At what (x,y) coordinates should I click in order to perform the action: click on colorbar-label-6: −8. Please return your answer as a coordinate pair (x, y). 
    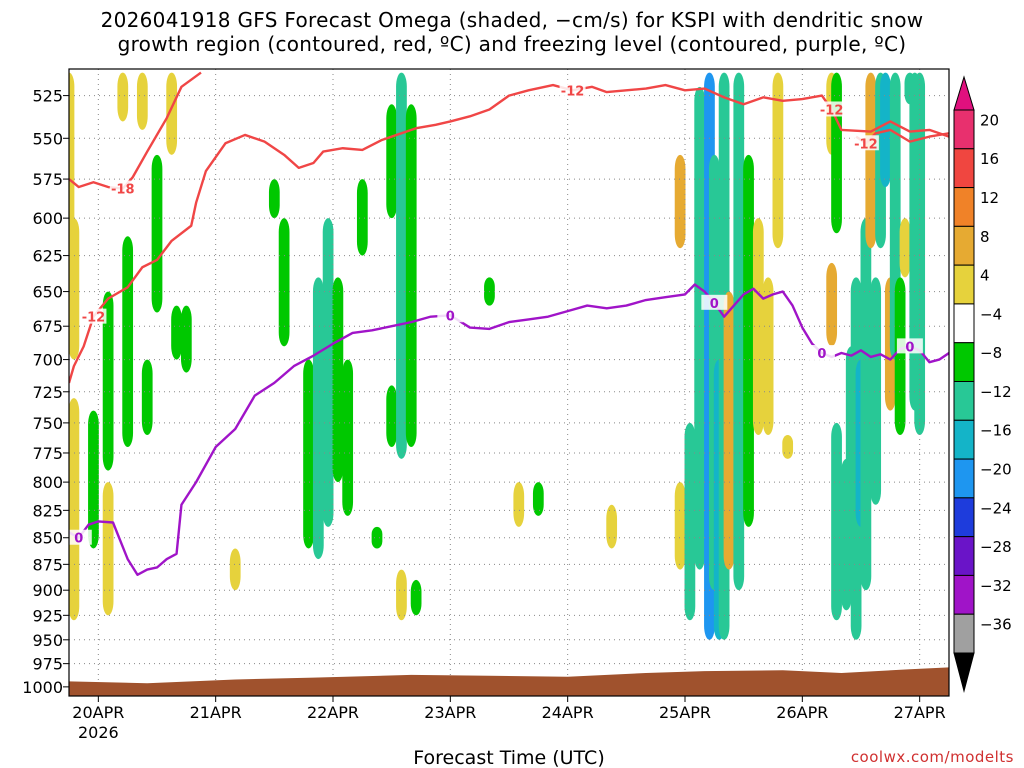
    Looking at the image, I should click on (991, 353).